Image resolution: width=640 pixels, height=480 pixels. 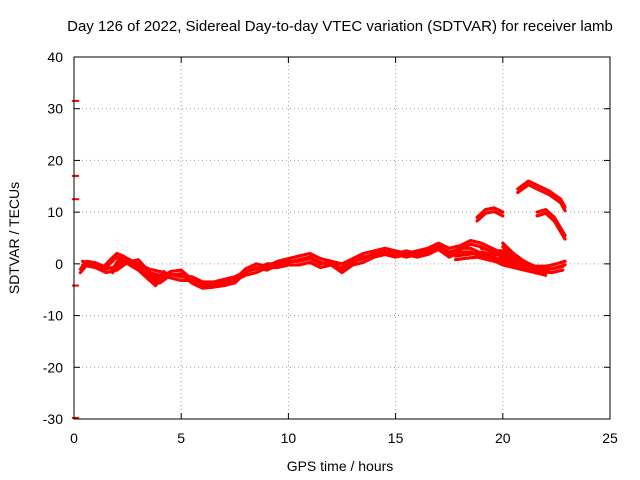 I want to click on y-tick-label: 10, so click(x=55, y=212).